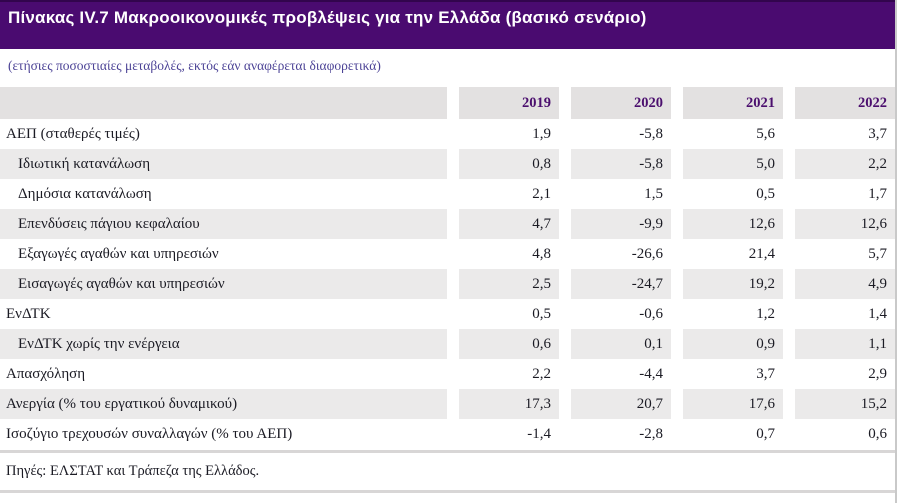  Describe the element at coordinates (877, 253) in the screenshot. I see `cell-value: 5,7` at that location.